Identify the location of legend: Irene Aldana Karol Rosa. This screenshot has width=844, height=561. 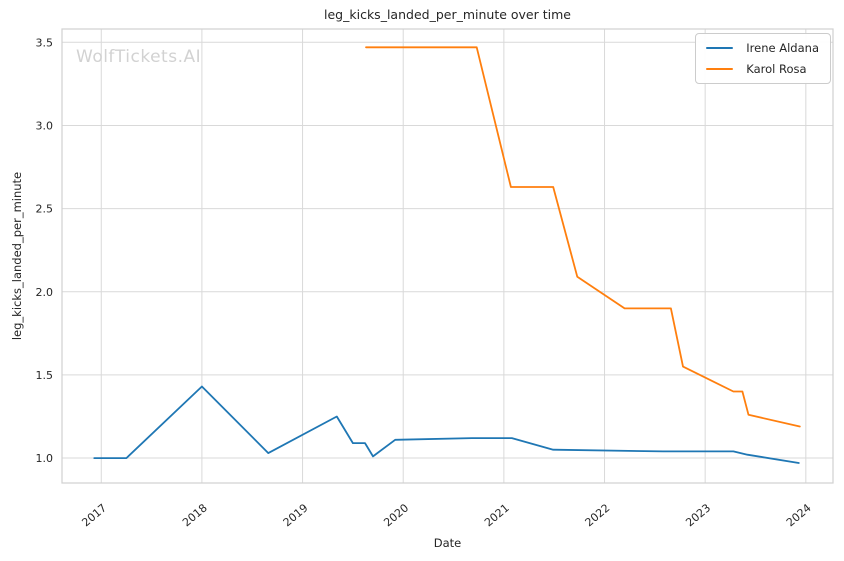
(763, 58).